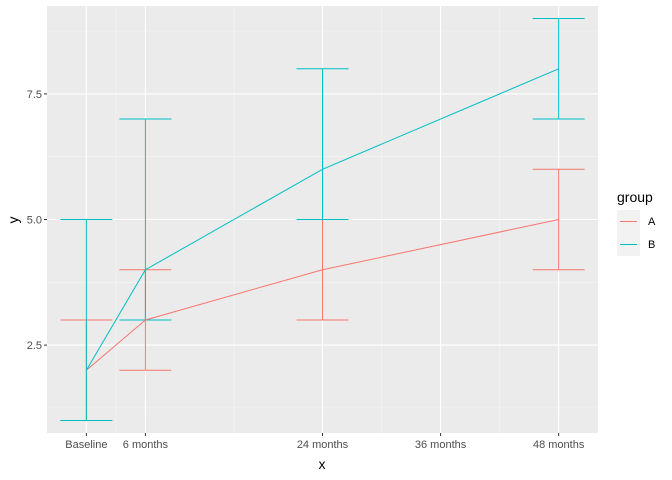 The image size is (672, 480). Describe the element at coordinates (636, 222) in the screenshot. I see `legend: group AB` at that location.